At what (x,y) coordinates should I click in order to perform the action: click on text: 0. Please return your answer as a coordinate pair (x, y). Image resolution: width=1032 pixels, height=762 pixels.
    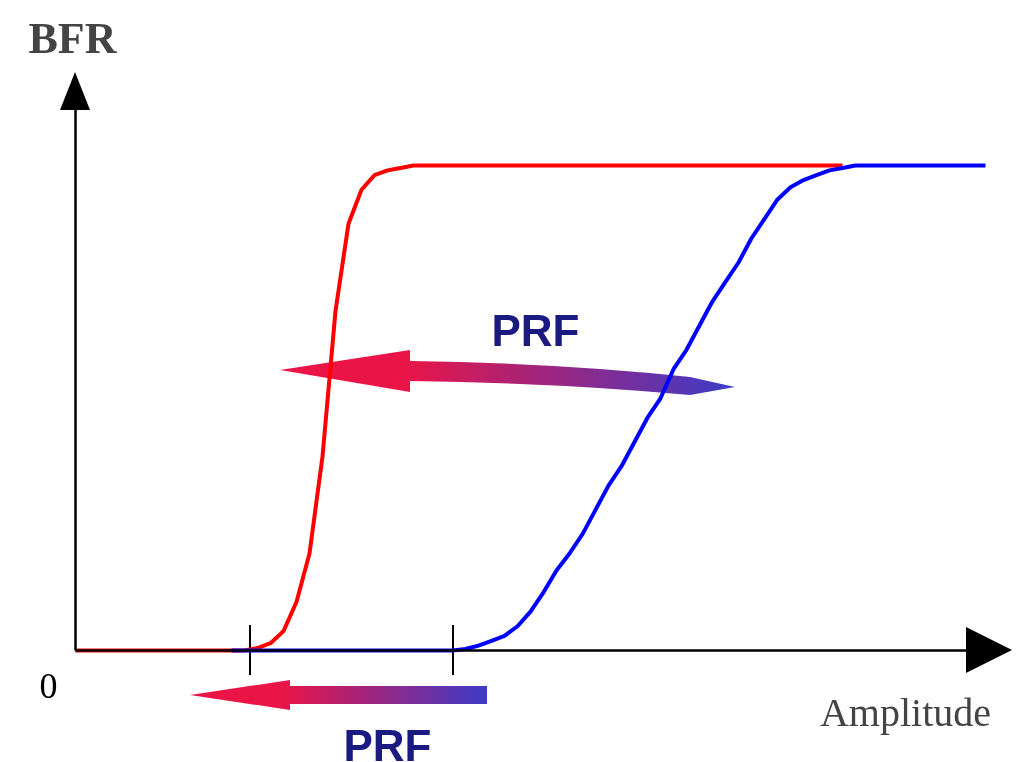
    Looking at the image, I should click on (48, 685).